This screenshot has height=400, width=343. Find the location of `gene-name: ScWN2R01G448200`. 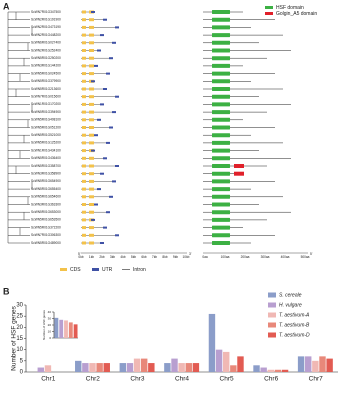

gene-name: ScWN2R01G448200 is located at coordinates (46, 35).